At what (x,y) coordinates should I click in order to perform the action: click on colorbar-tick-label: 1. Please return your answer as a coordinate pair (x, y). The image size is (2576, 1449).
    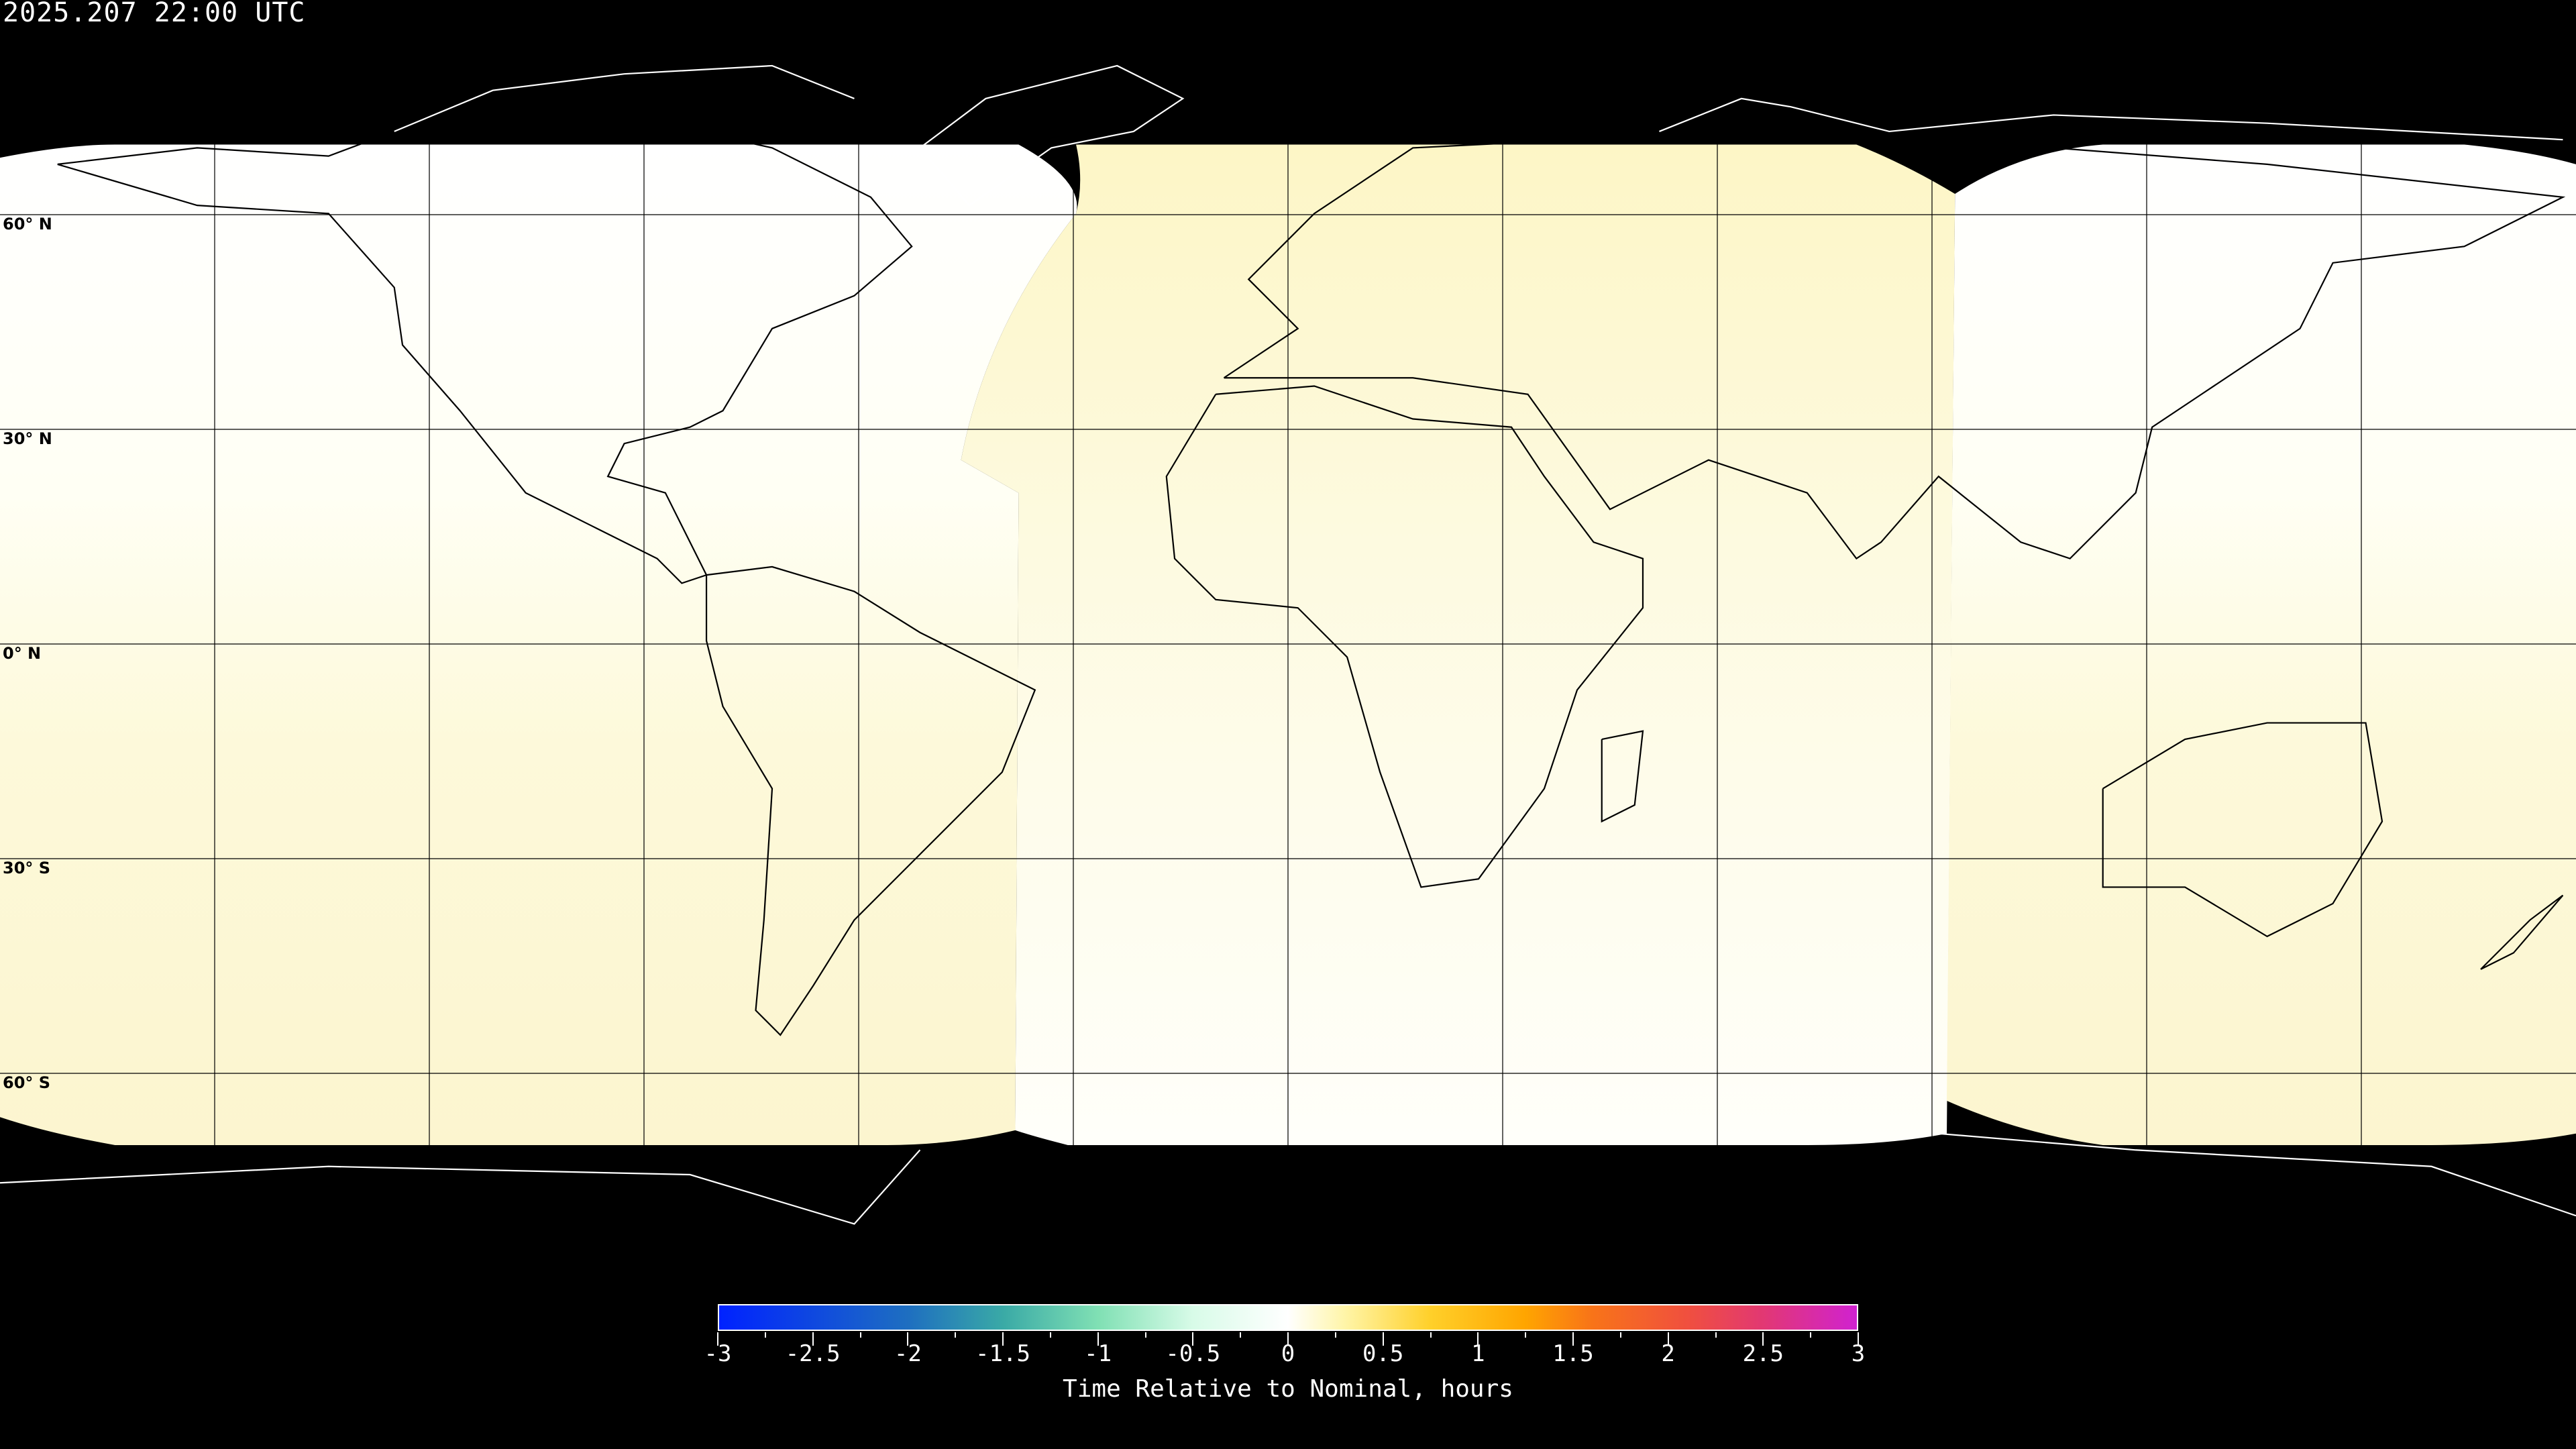
    Looking at the image, I should click on (1478, 1353).